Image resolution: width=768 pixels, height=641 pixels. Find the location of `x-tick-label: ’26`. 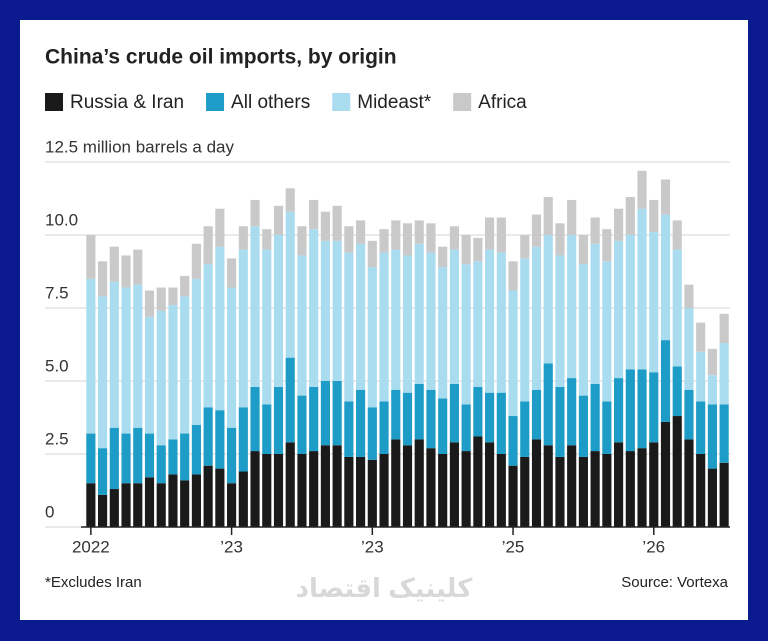

x-tick-label: ’26 is located at coordinates (653, 546).